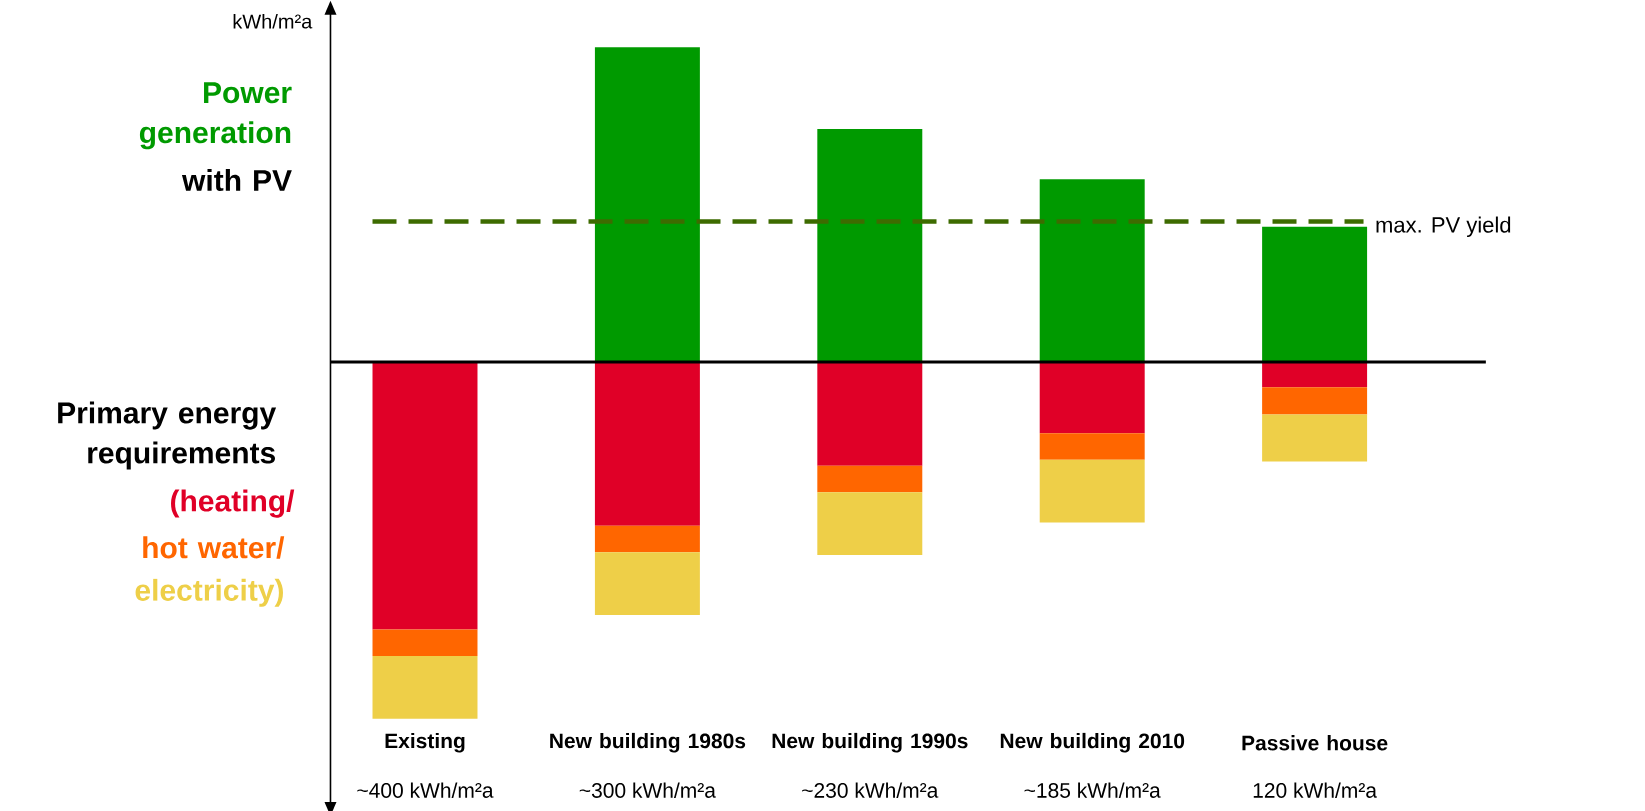  What do you see at coordinates (870, 790) in the screenshot?
I see `text: ~230 kWh/m²a` at bounding box center [870, 790].